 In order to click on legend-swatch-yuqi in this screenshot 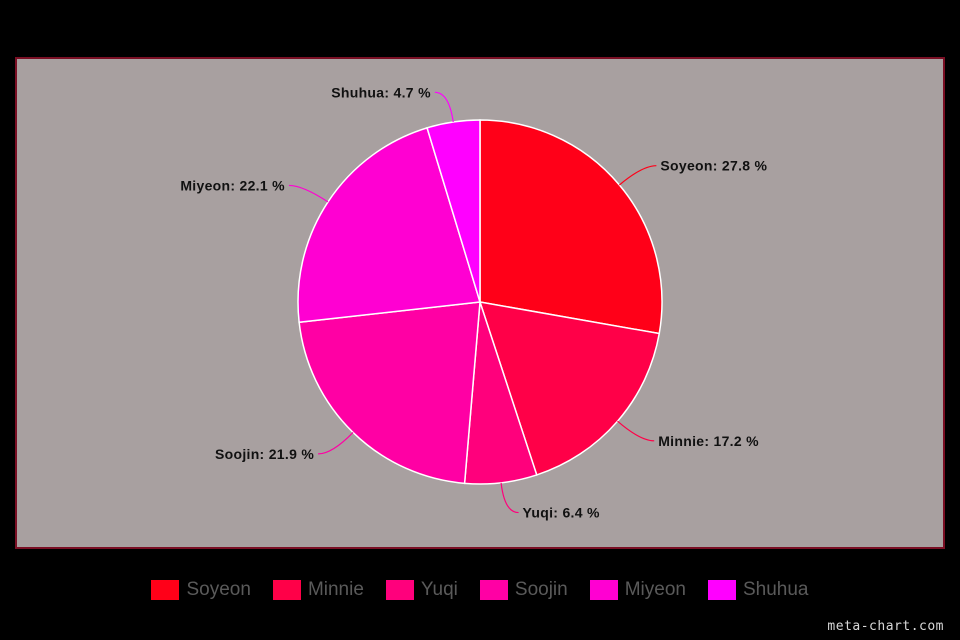, I will do `click(399, 590)`.